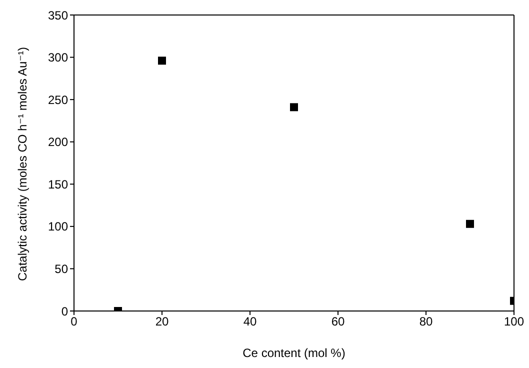 The image size is (529, 368). Describe the element at coordinates (58, 99) in the screenshot. I see `y-tick-label: 250` at that location.